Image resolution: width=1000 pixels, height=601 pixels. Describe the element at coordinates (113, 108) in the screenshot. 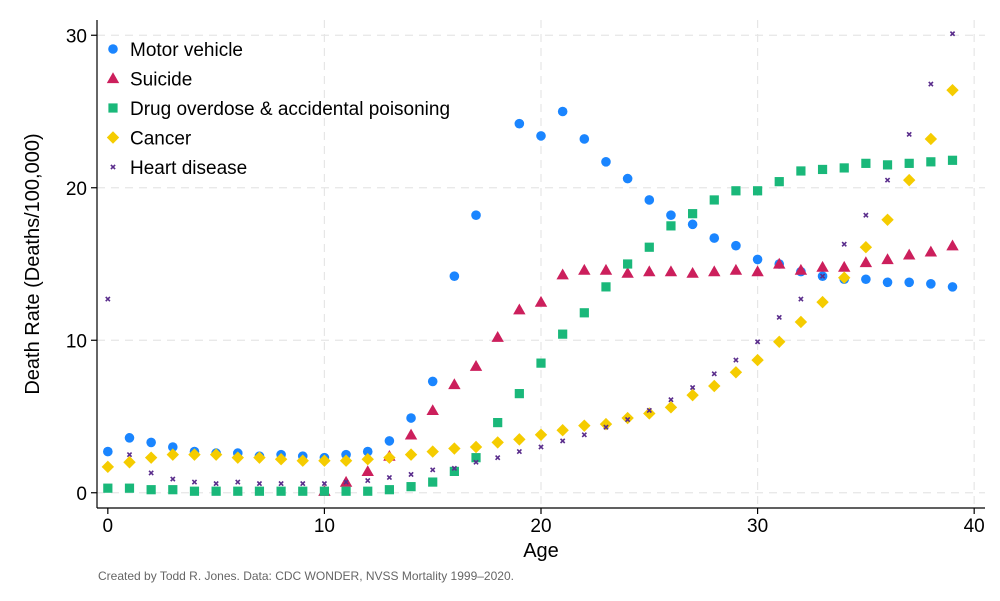

I see `legend-marker-drug-overdose-accidental-poisoning` at that location.